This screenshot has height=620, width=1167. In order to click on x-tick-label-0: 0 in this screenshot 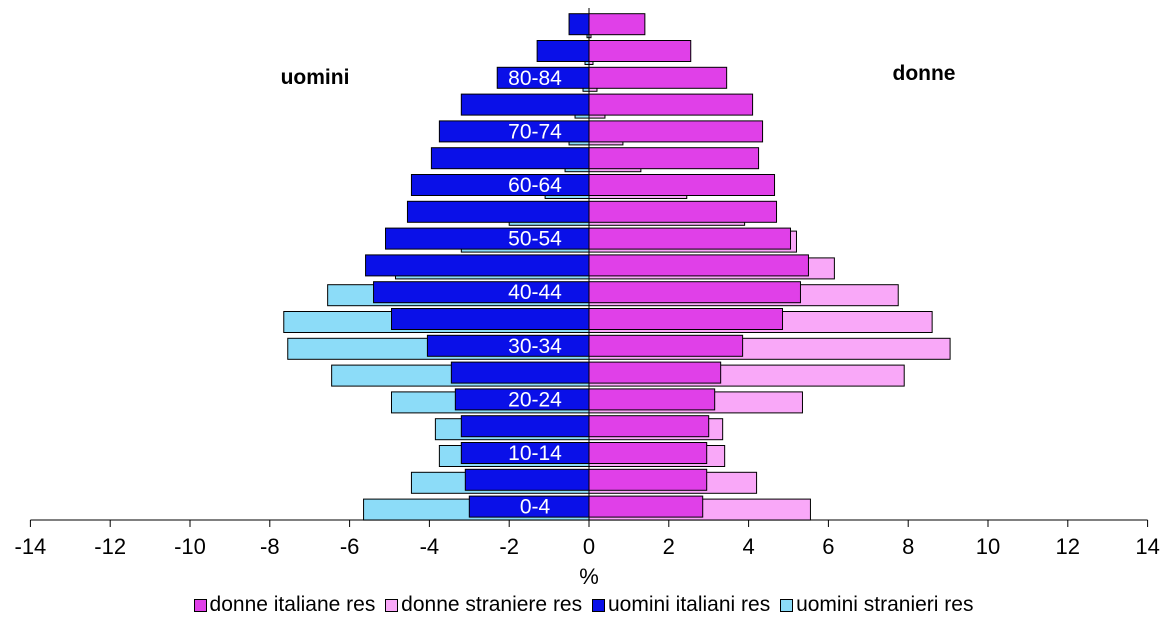, I will do `click(589, 546)`.